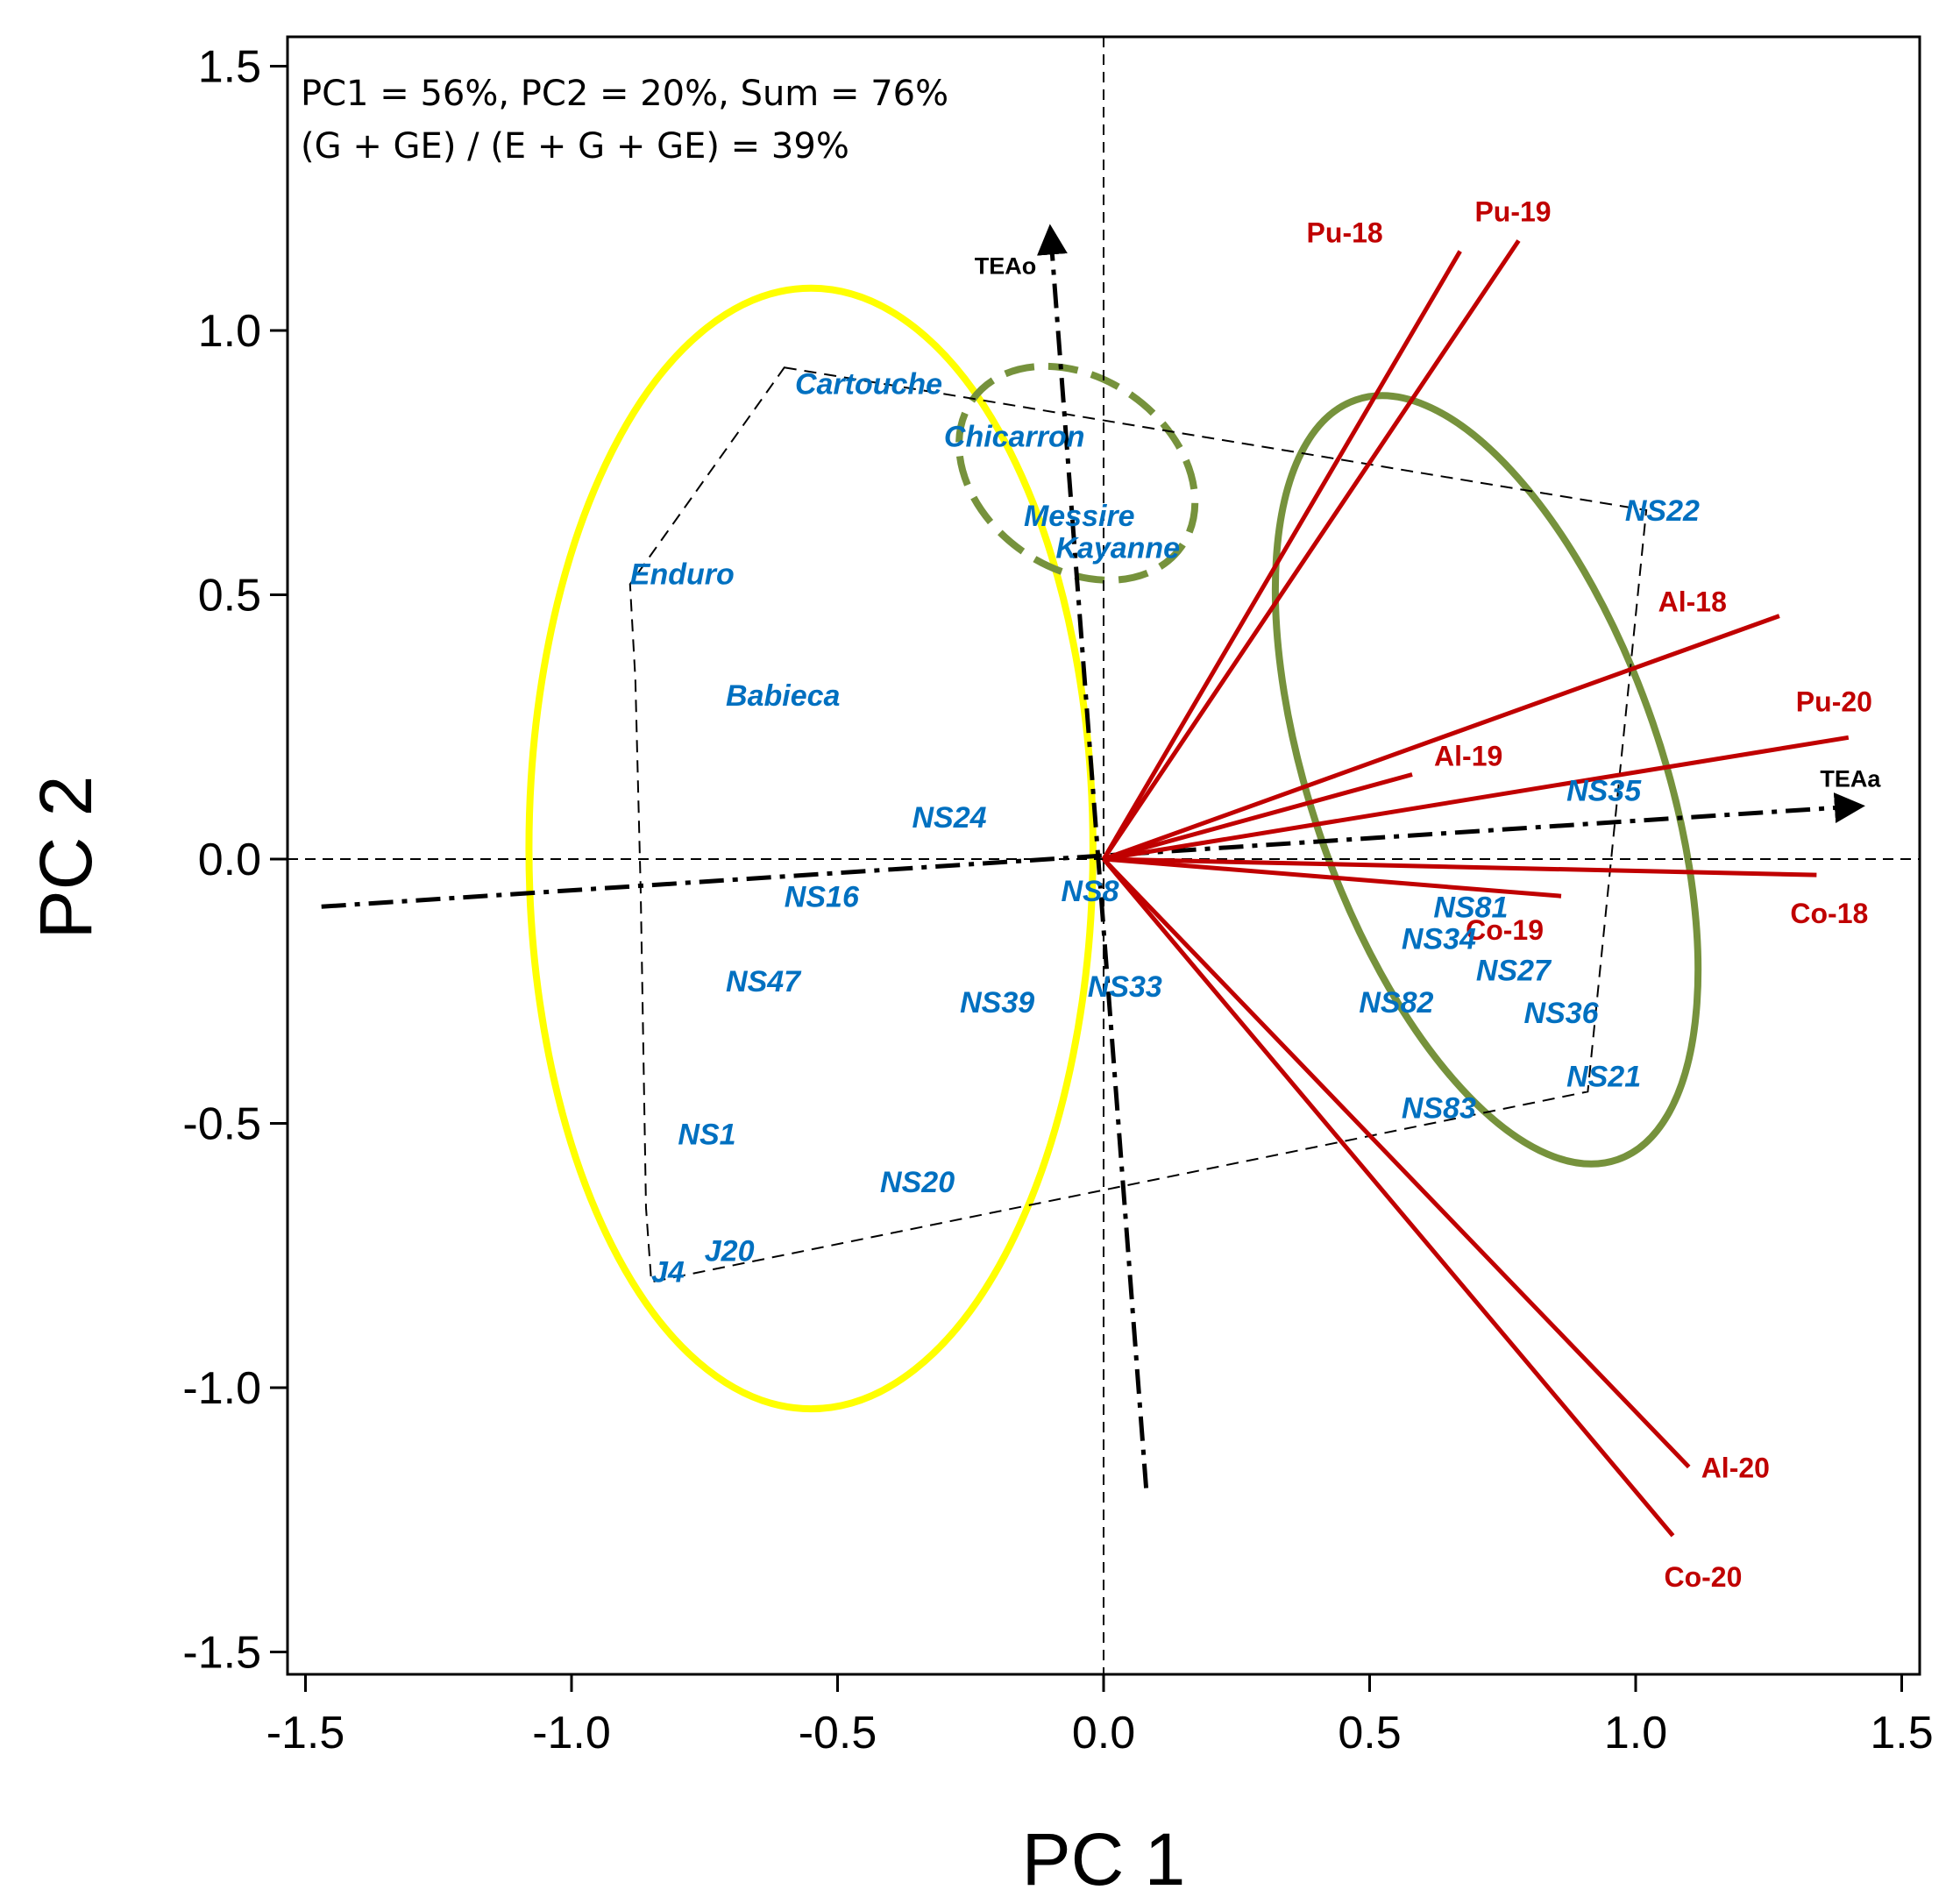  I want to click on x-axis-title: PC 1, so click(1104, 1859).